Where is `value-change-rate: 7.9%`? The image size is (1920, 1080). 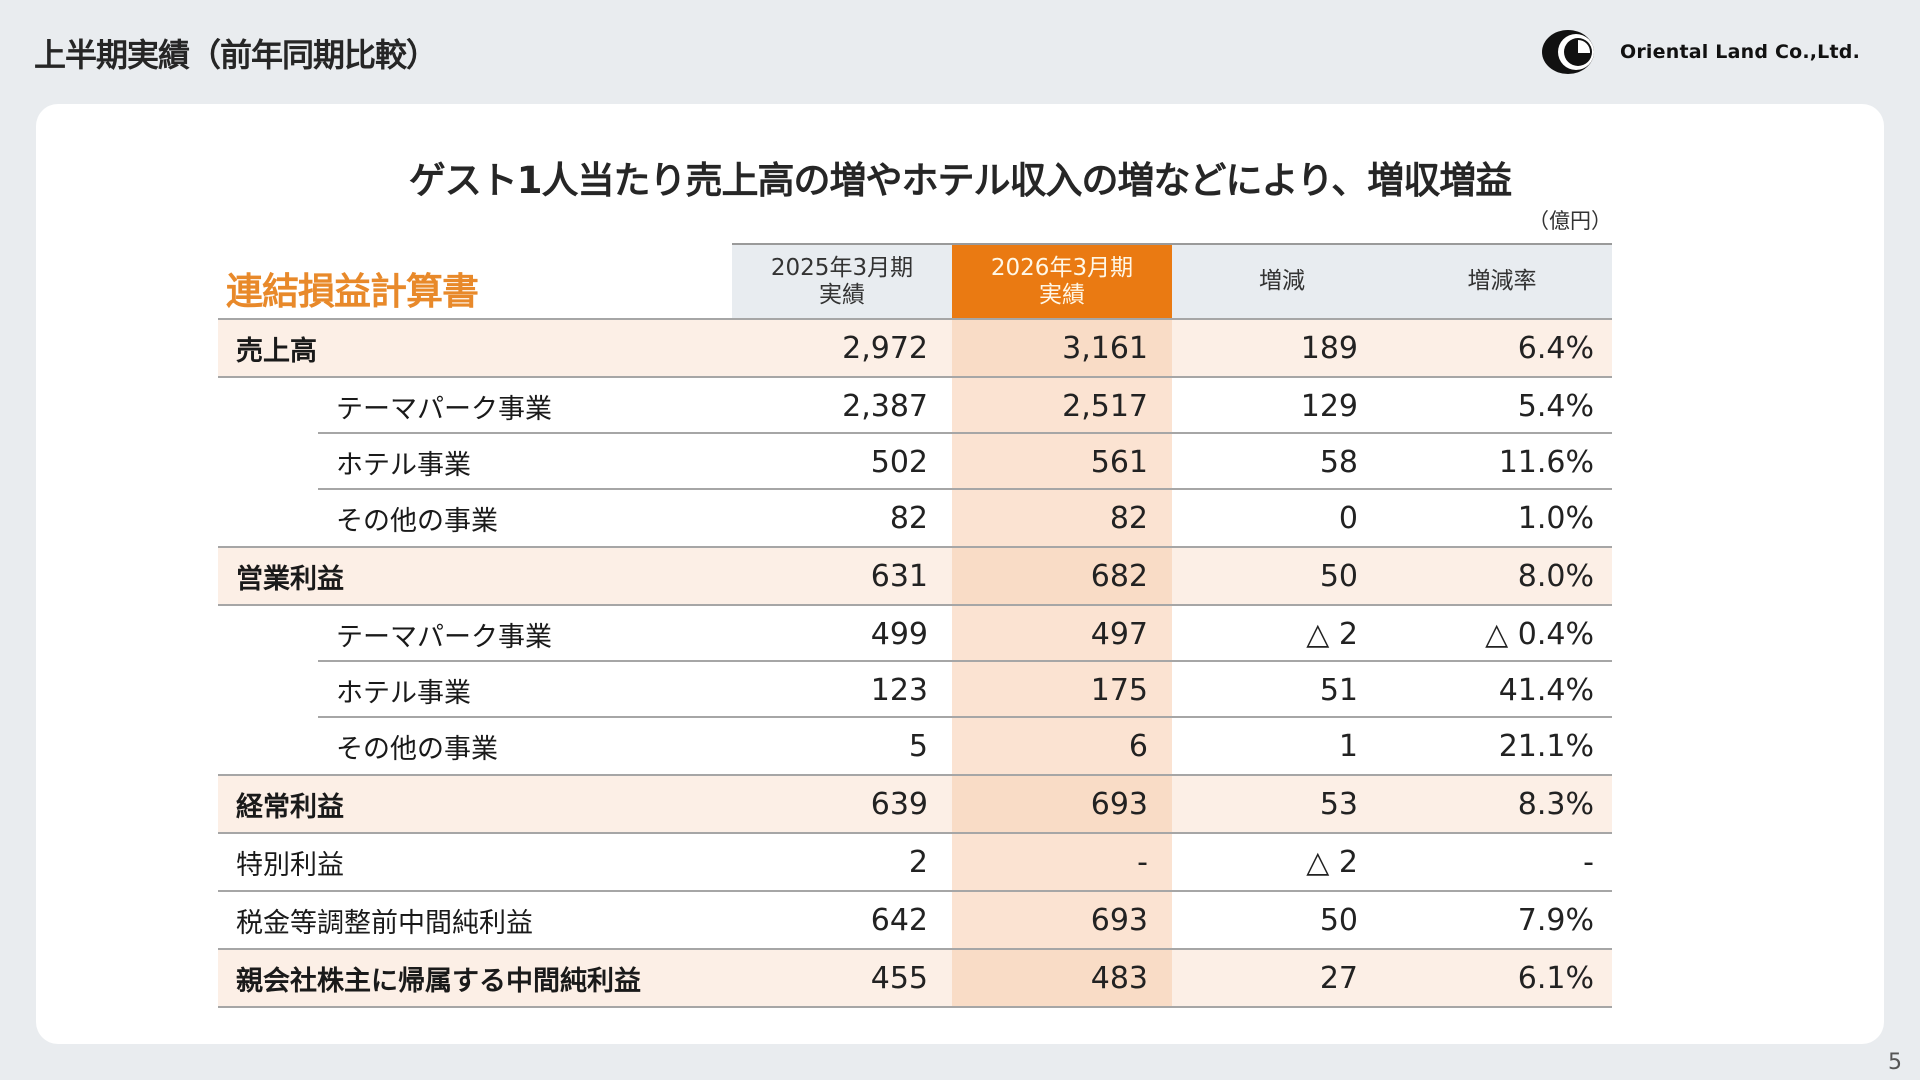 value-change-rate: 7.9% is located at coordinates (1555, 920).